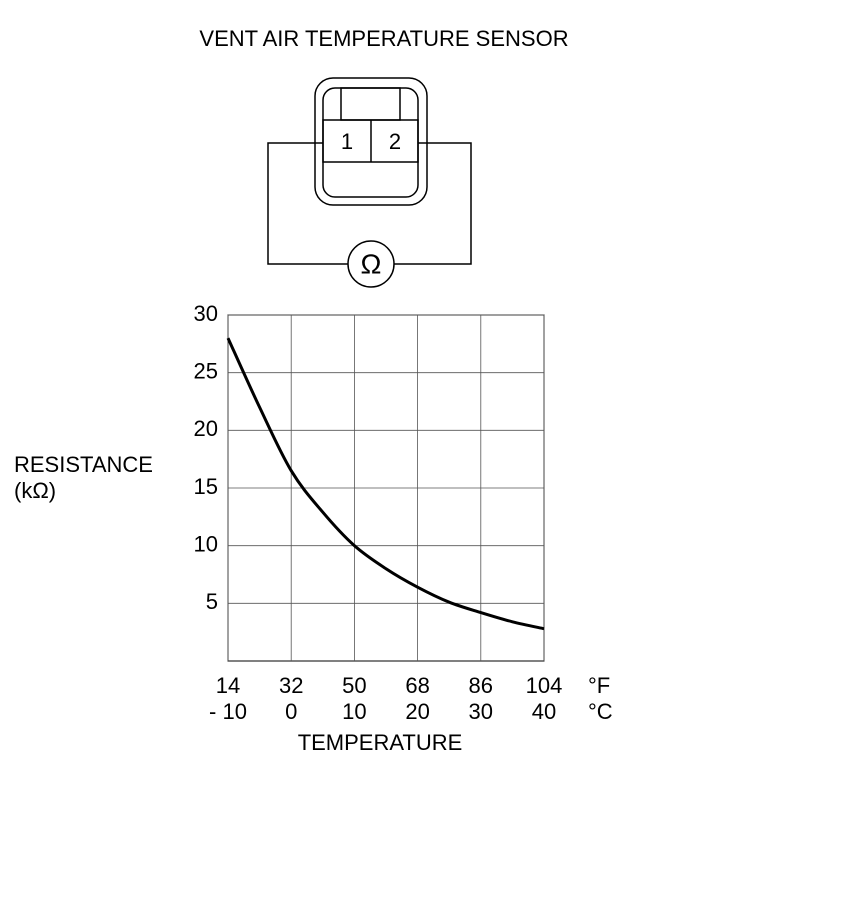  Describe the element at coordinates (354, 711) in the screenshot. I see `x-tick-label: 10` at that location.